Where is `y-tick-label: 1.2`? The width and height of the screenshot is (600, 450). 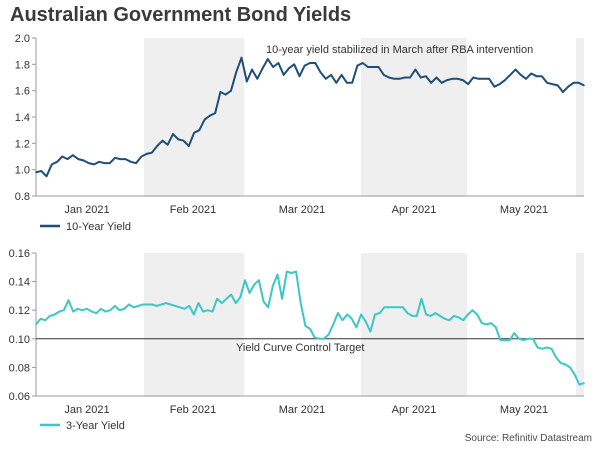 y-tick-label: 1.2 is located at coordinates (22, 144).